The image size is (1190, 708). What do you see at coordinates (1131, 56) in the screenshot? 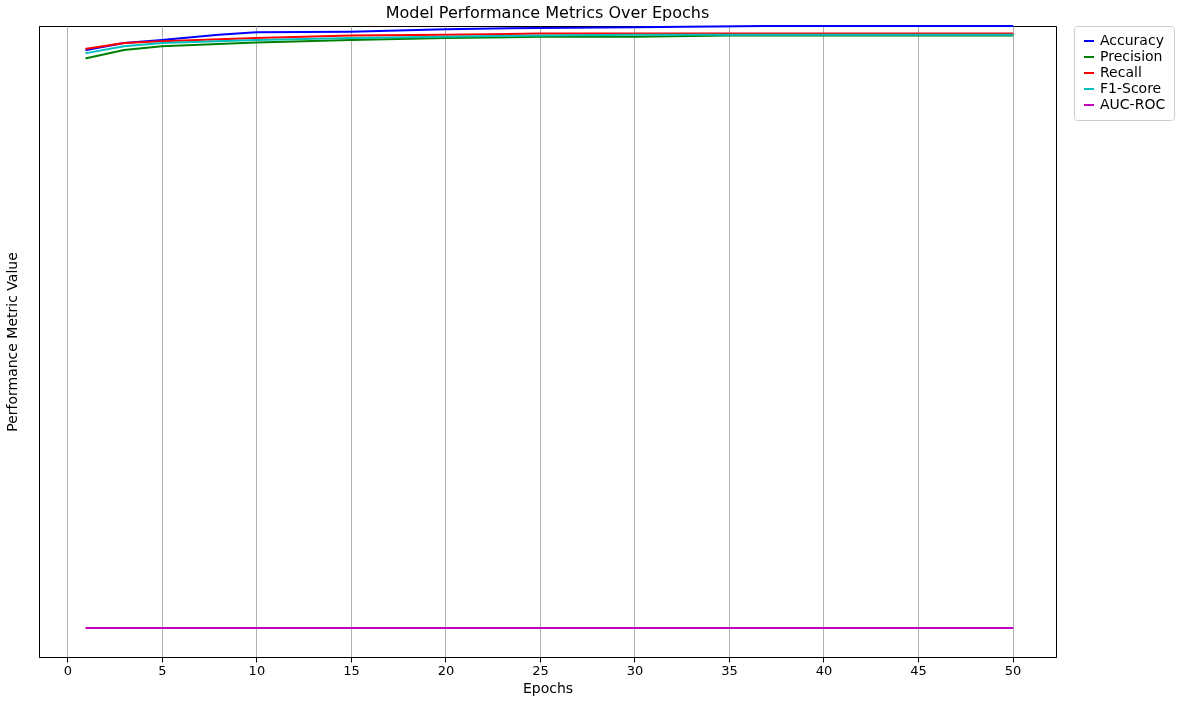
I see `legend-label: Precision` at bounding box center [1131, 56].